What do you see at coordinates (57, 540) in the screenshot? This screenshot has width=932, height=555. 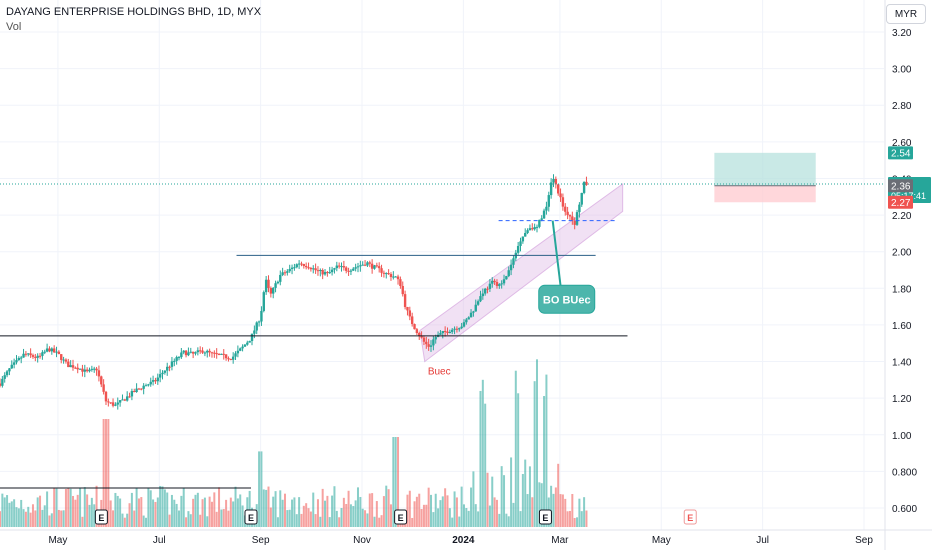 I see `x-tick-label: May` at bounding box center [57, 540].